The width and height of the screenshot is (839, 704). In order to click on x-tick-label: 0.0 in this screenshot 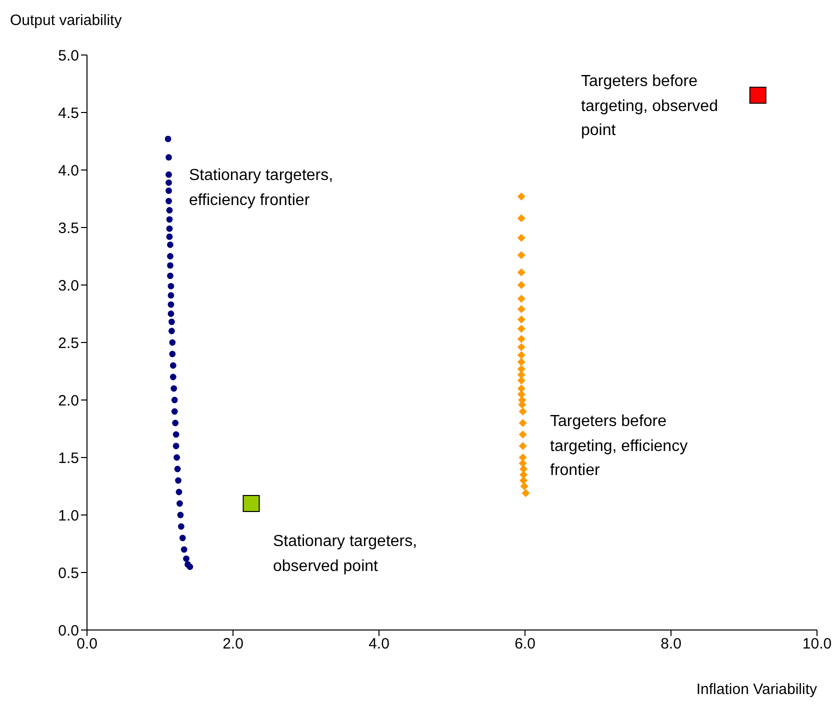, I will do `click(87, 644)`.